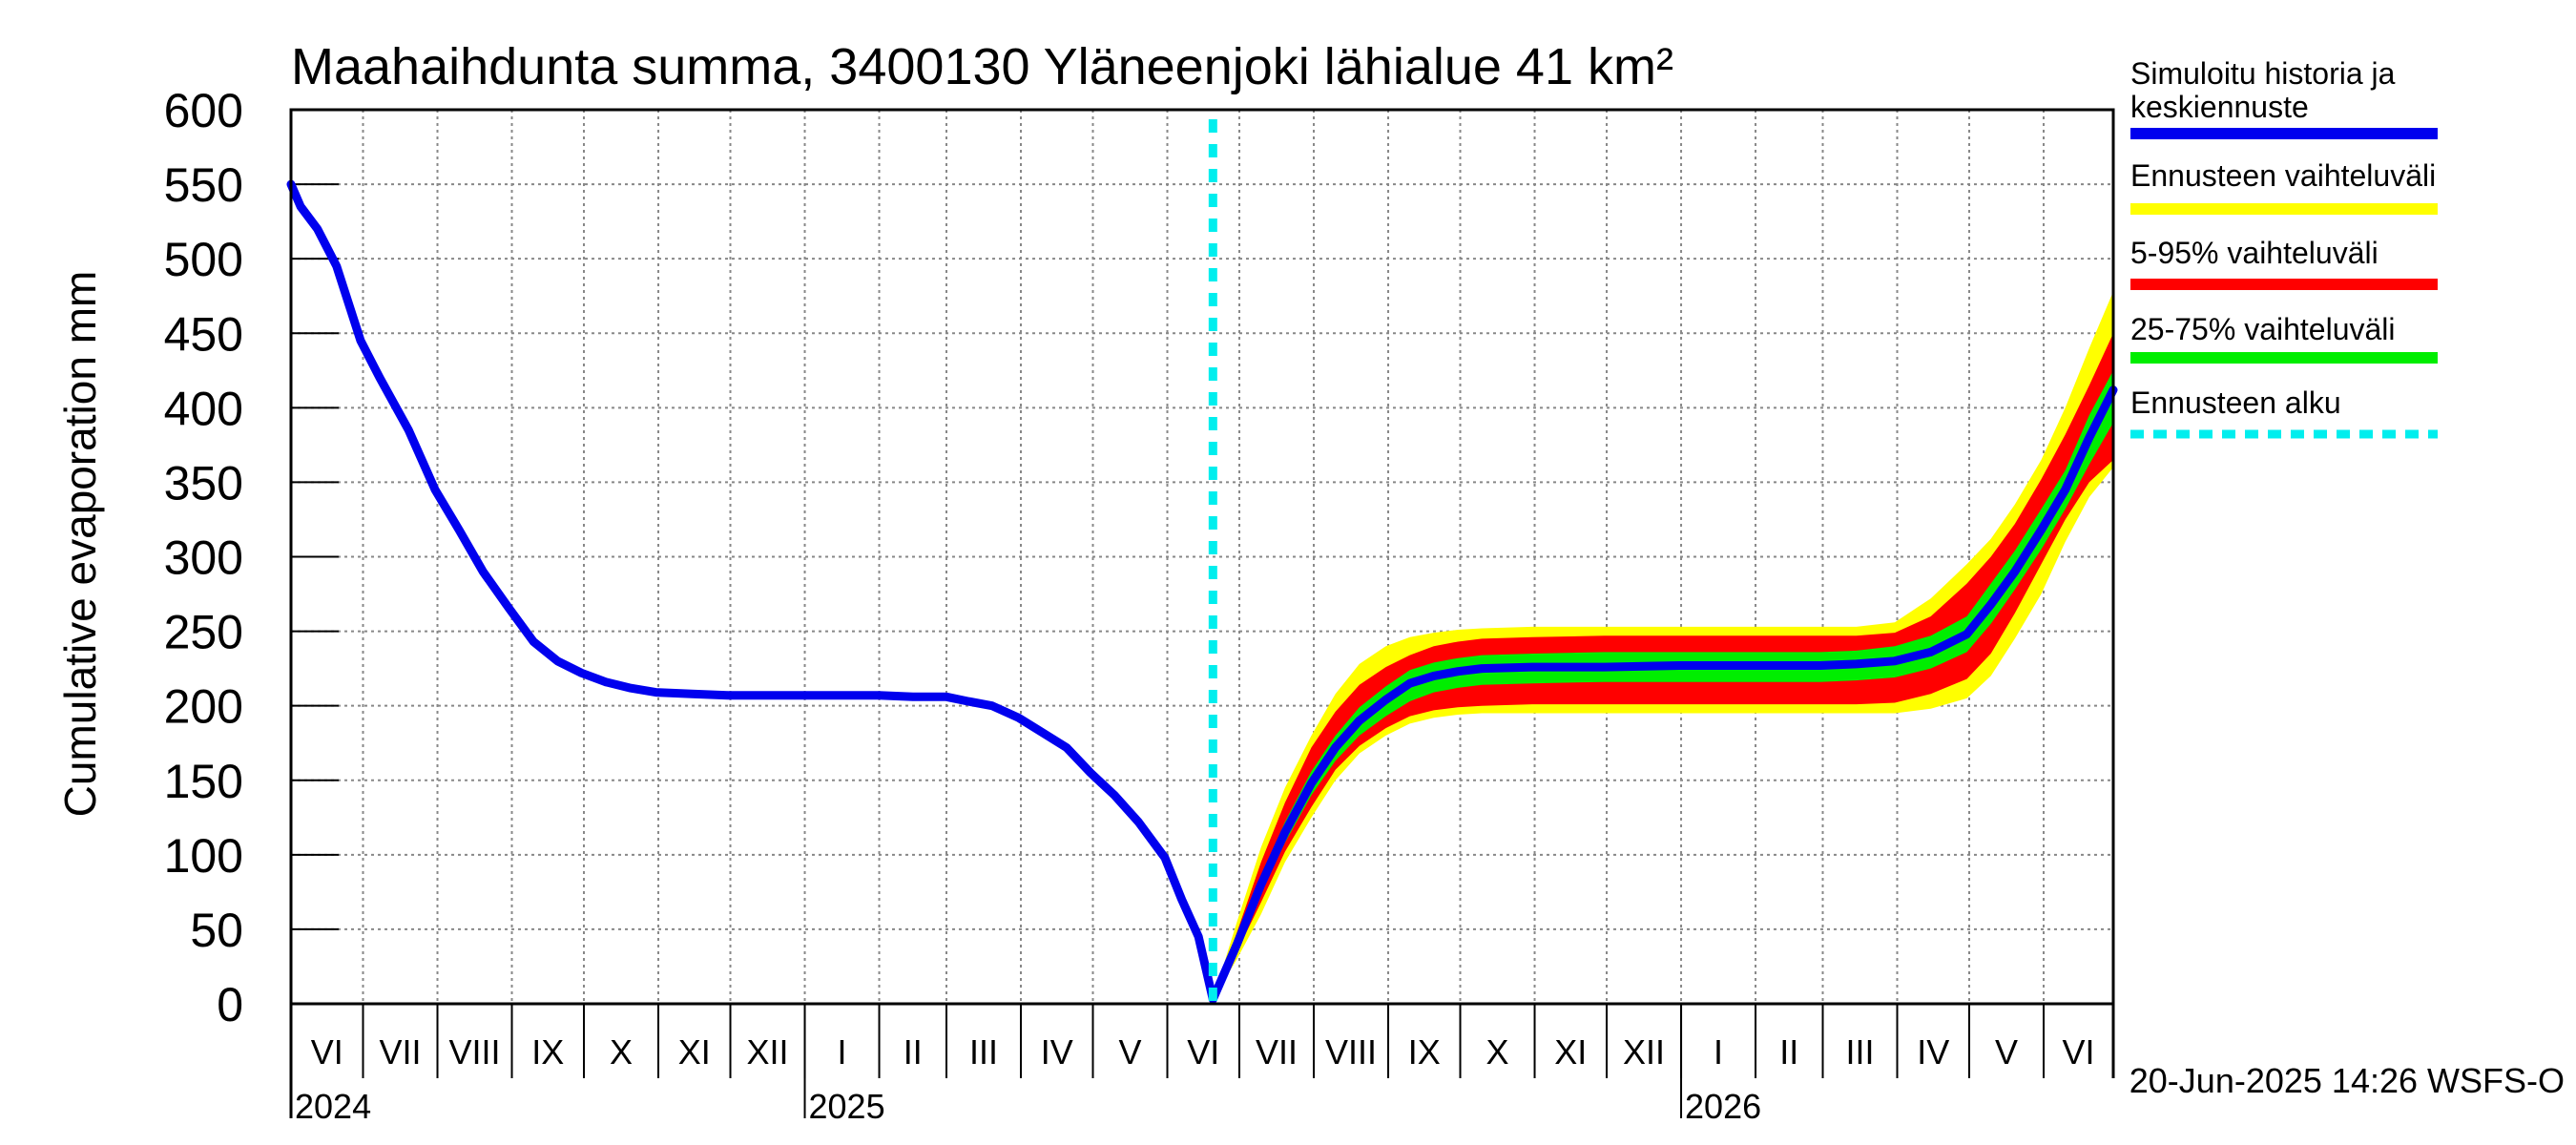 This screenshot has width=2576, height=1145. I want to click on legend-item: 25-75% vaihteluväli, so click(2284, 338).